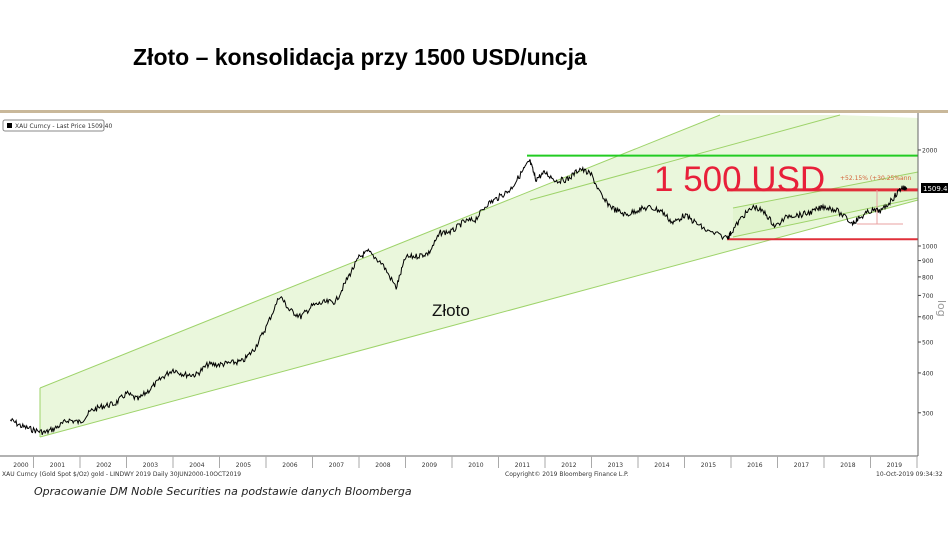  I want to click on source-timestamp: 10-Oct-2019 09:34:32, so click(909, 474).